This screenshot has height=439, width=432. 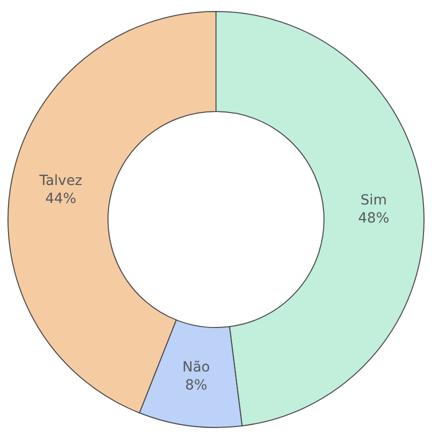 What do you see at coordinates (373, 200) in the screenshot?
I see `slice-label: Sim` at bounding box center [373, 200].